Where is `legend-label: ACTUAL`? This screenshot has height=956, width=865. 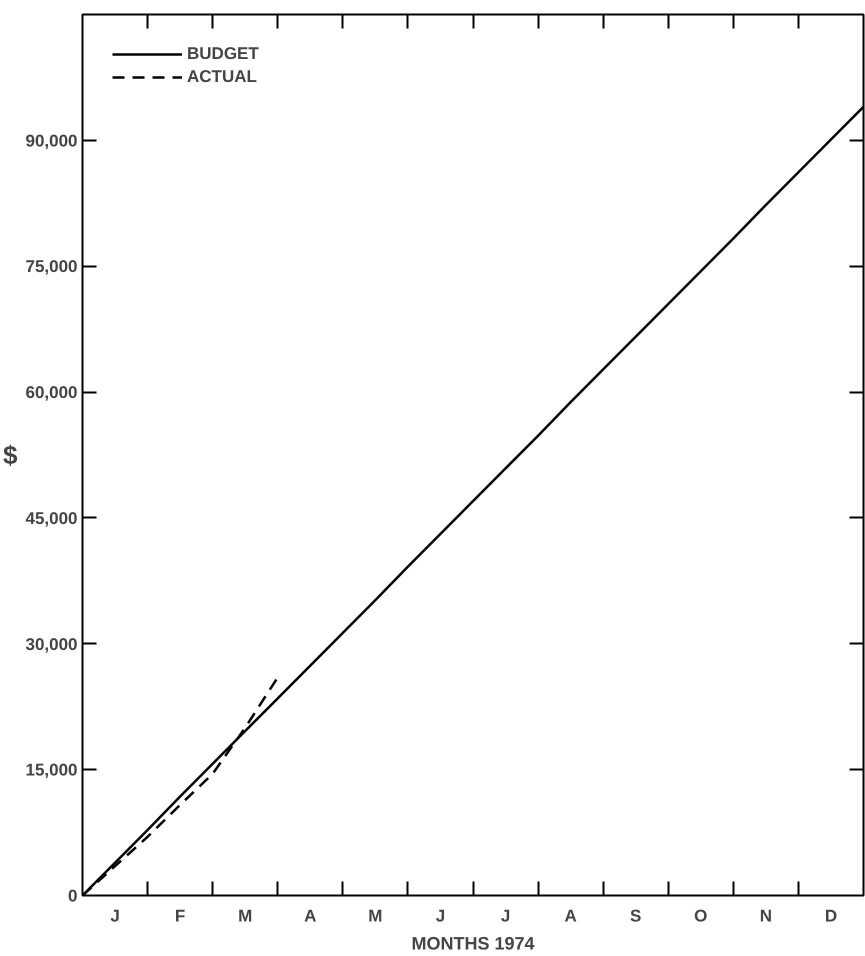
legend-label: ACTUAL is located at coordinates (222, 77).